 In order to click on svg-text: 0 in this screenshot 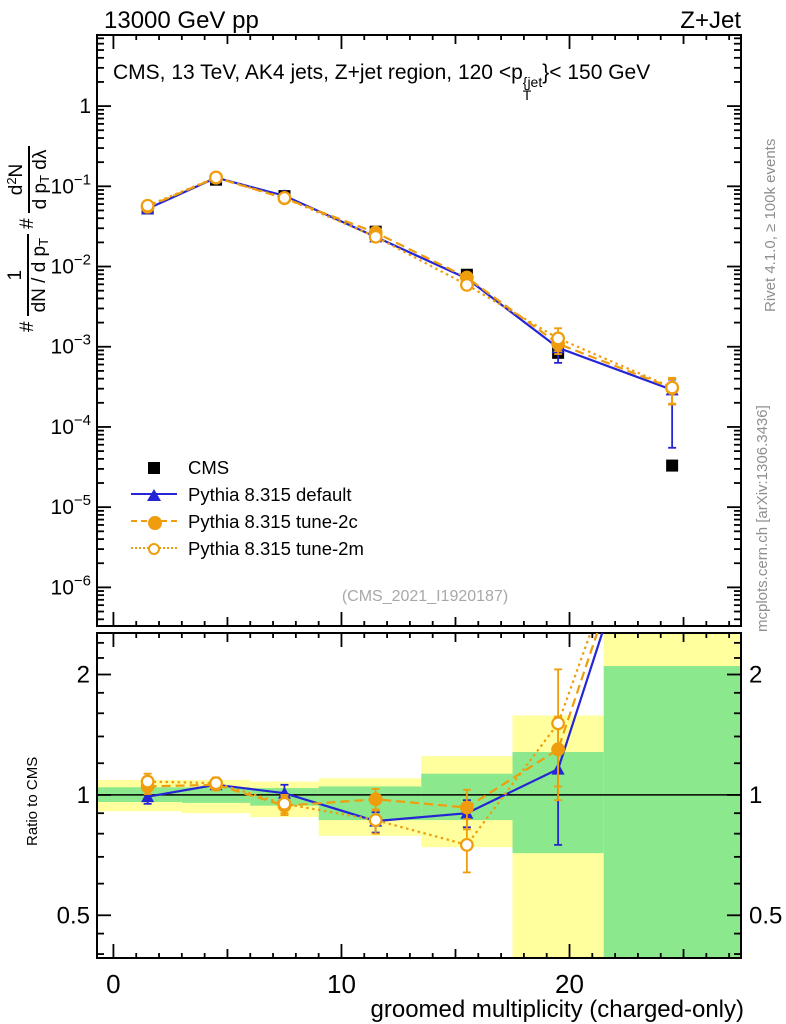, I will do `click(113, 984)`.